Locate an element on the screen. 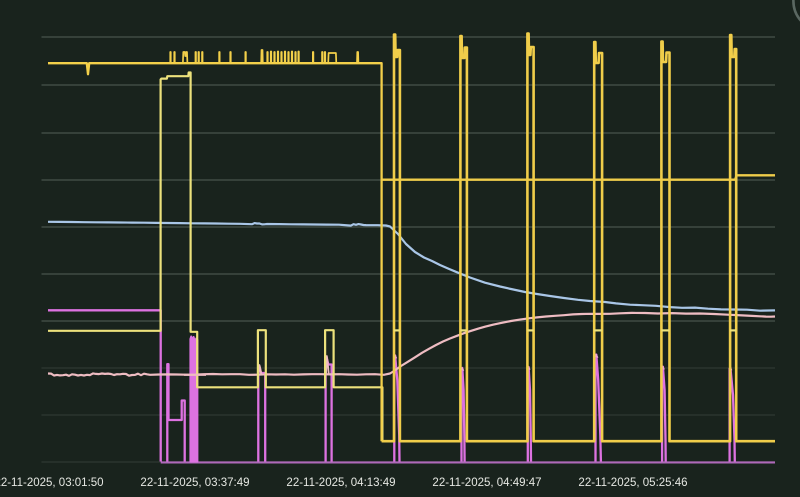 The image size is (800, 497). svg-text: 22-11-2025, 04:49:47 is located at coordinates (486, 483).